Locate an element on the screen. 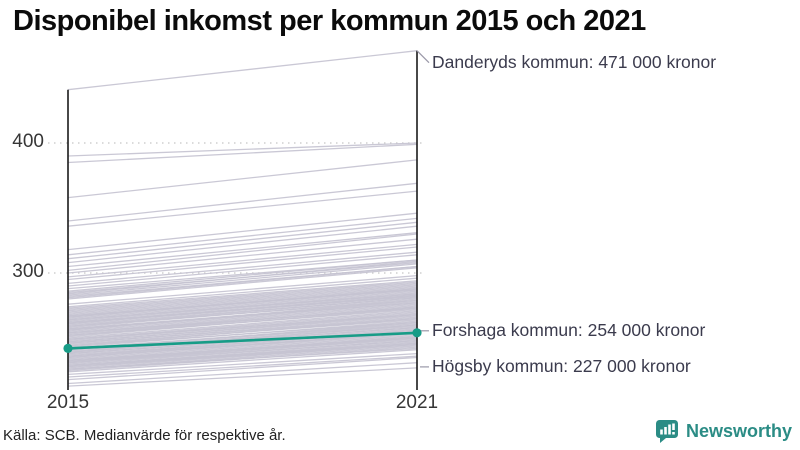 The image size is (800, 450). bar-chart-speech-bubble-icon is located at coordinates (666, 431).